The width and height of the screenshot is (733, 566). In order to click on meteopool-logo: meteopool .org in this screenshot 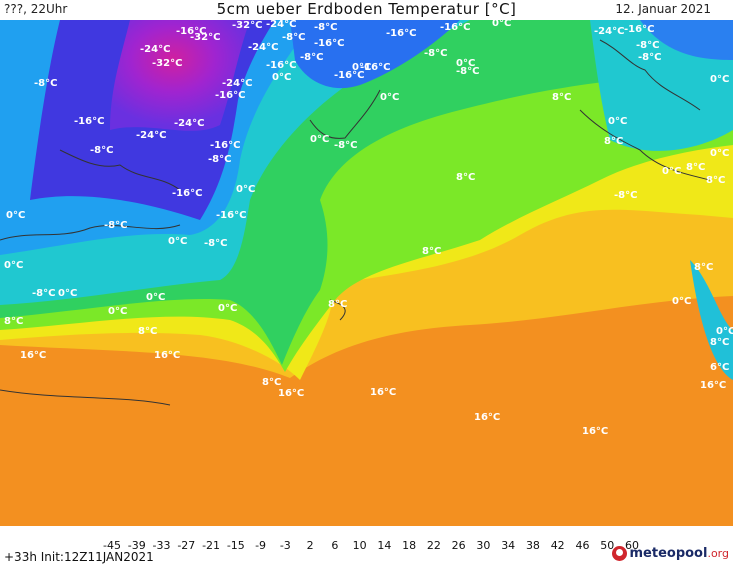, I will do `click(670, 553)`.